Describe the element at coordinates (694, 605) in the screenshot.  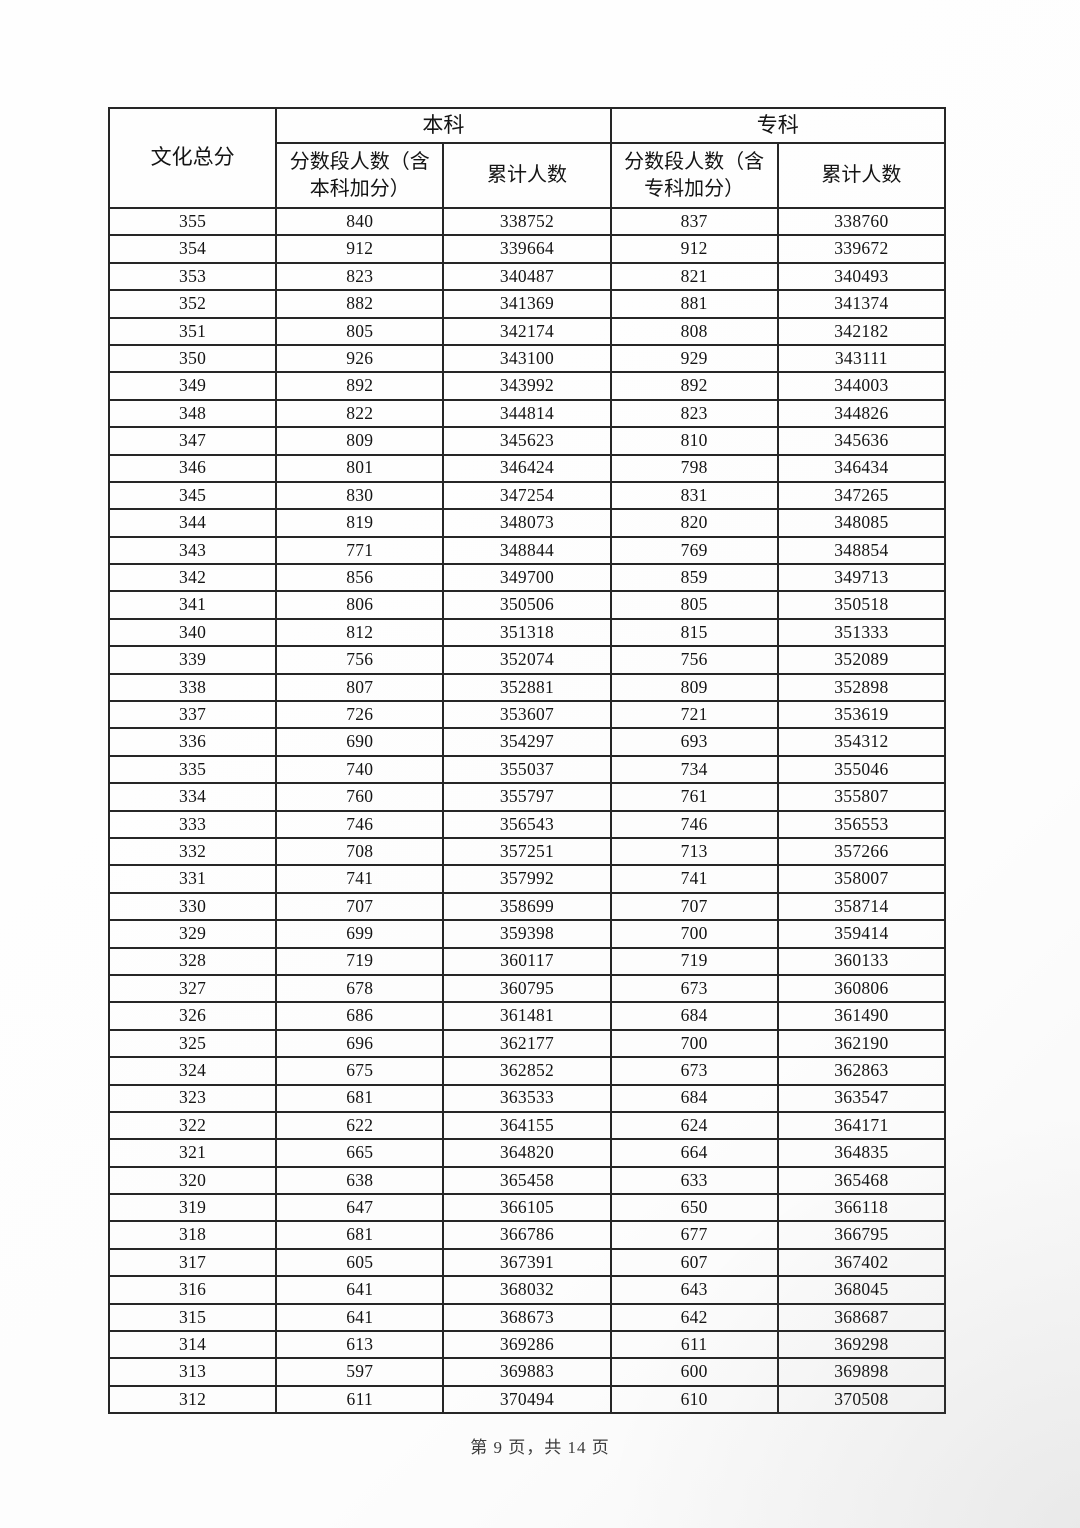
I see `cell-zhuanke-segment-count: 805` at that location.